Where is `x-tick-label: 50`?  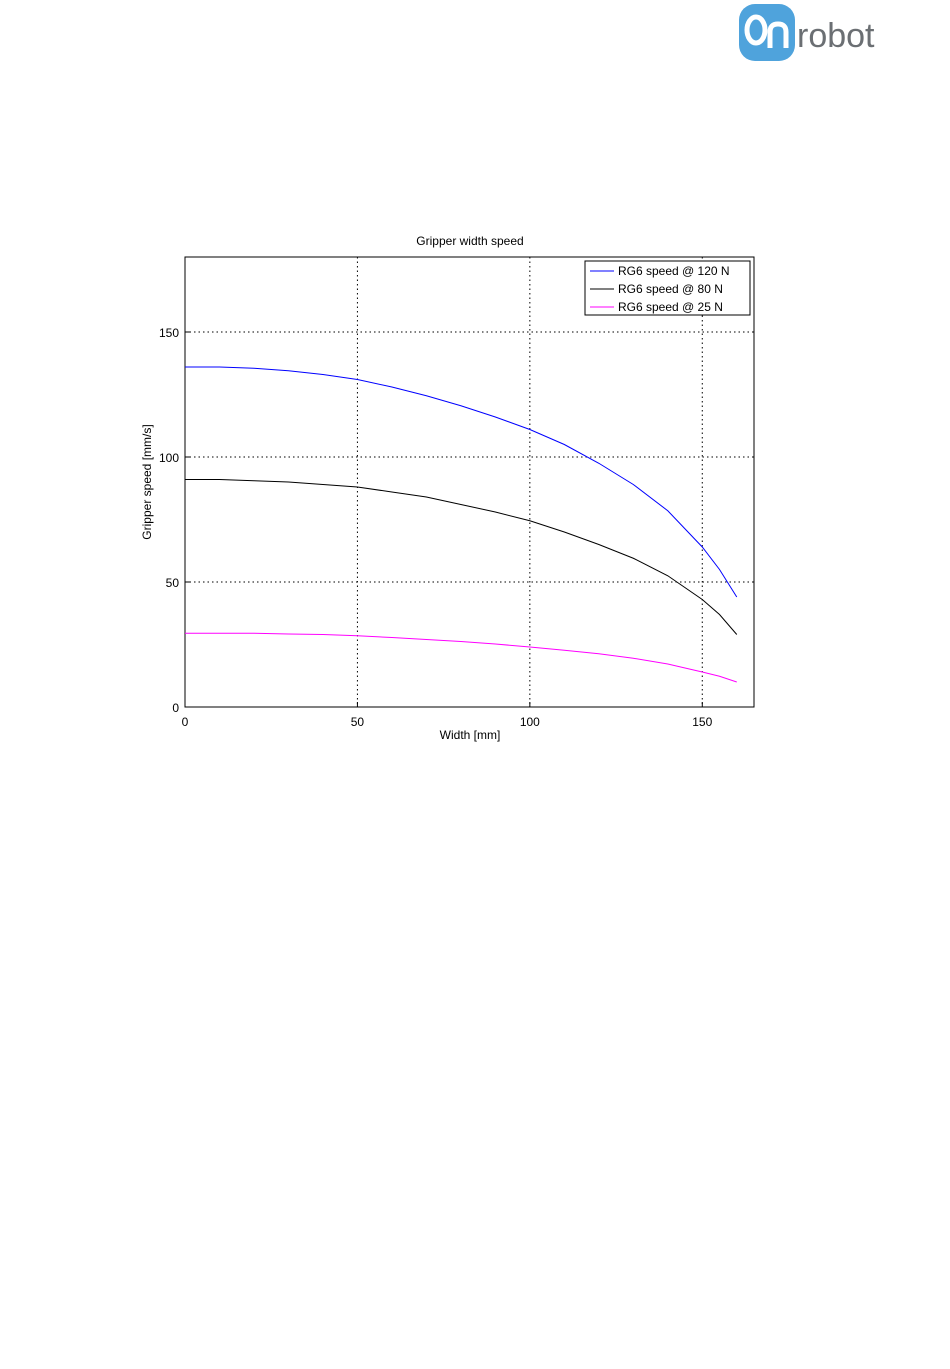 x-tick-label: 50 is located at coordinates (358, 722).